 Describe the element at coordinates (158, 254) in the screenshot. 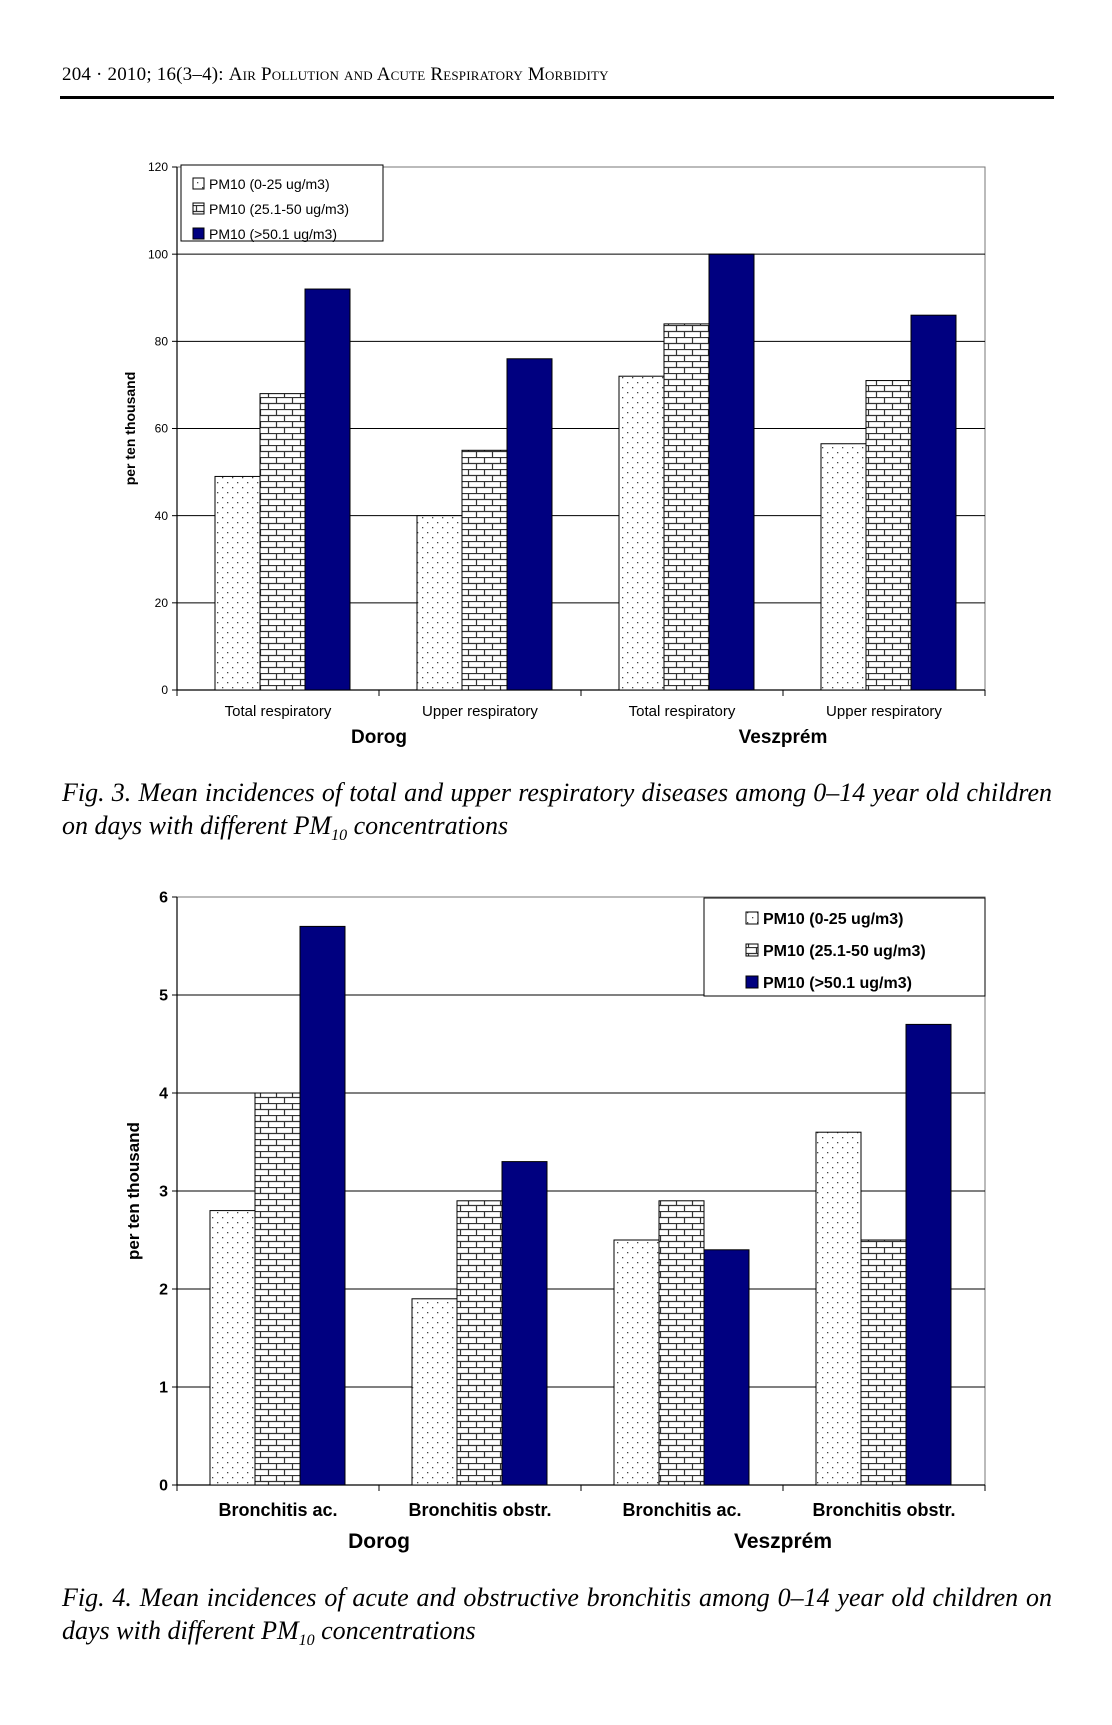

I see `y-tick-label: 100` at that location.